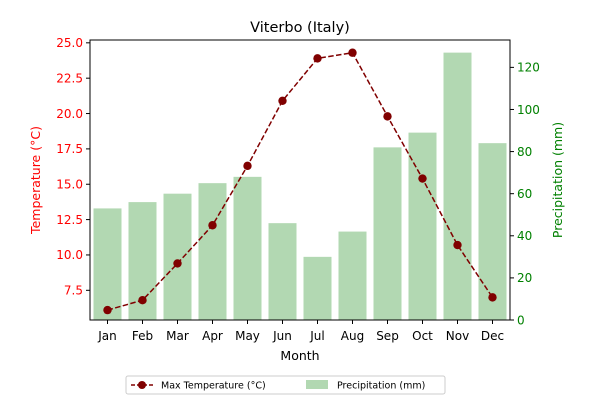 This screenshot has height=400, width=600. I want to click on temperature-point-feb, so click(142, 300).